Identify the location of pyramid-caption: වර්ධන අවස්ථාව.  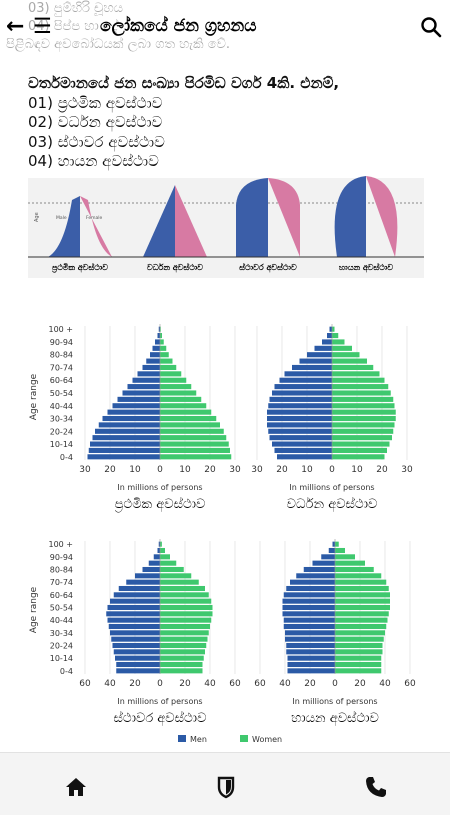
(332, 504).